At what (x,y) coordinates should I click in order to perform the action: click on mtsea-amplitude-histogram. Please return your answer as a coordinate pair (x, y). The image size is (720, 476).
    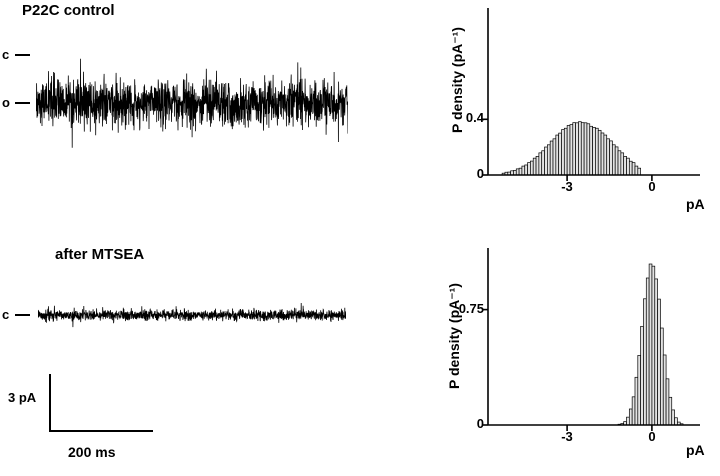
    Looking at the image, I should click on (591, 339).